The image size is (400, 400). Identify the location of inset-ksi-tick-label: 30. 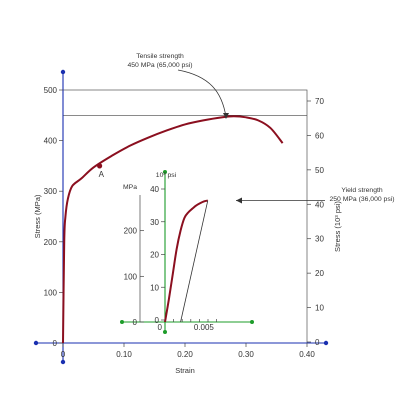
(154, 222).